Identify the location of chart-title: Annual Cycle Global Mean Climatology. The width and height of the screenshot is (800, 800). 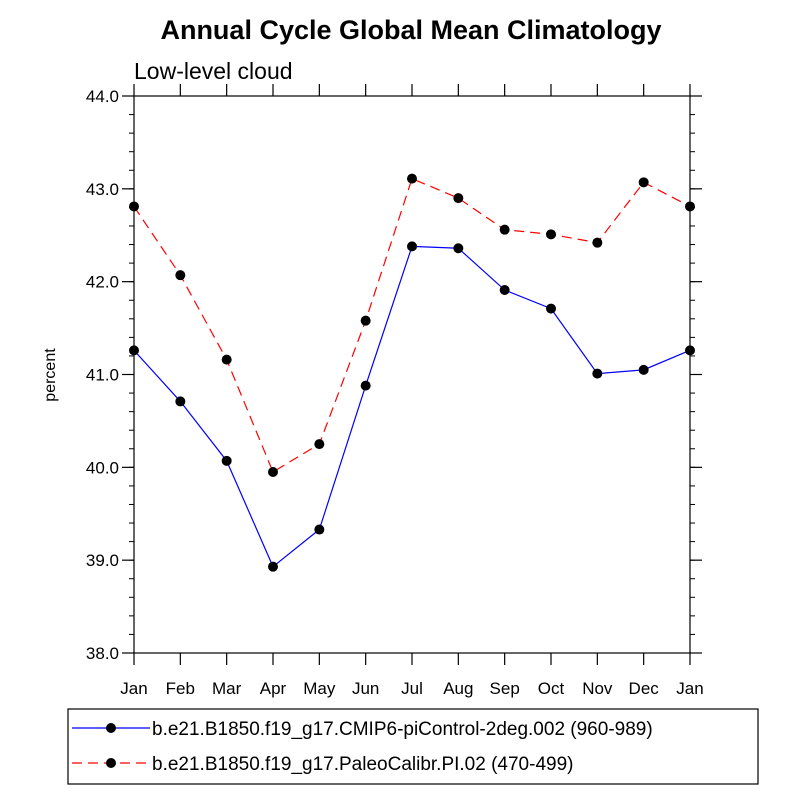
(410, 30).